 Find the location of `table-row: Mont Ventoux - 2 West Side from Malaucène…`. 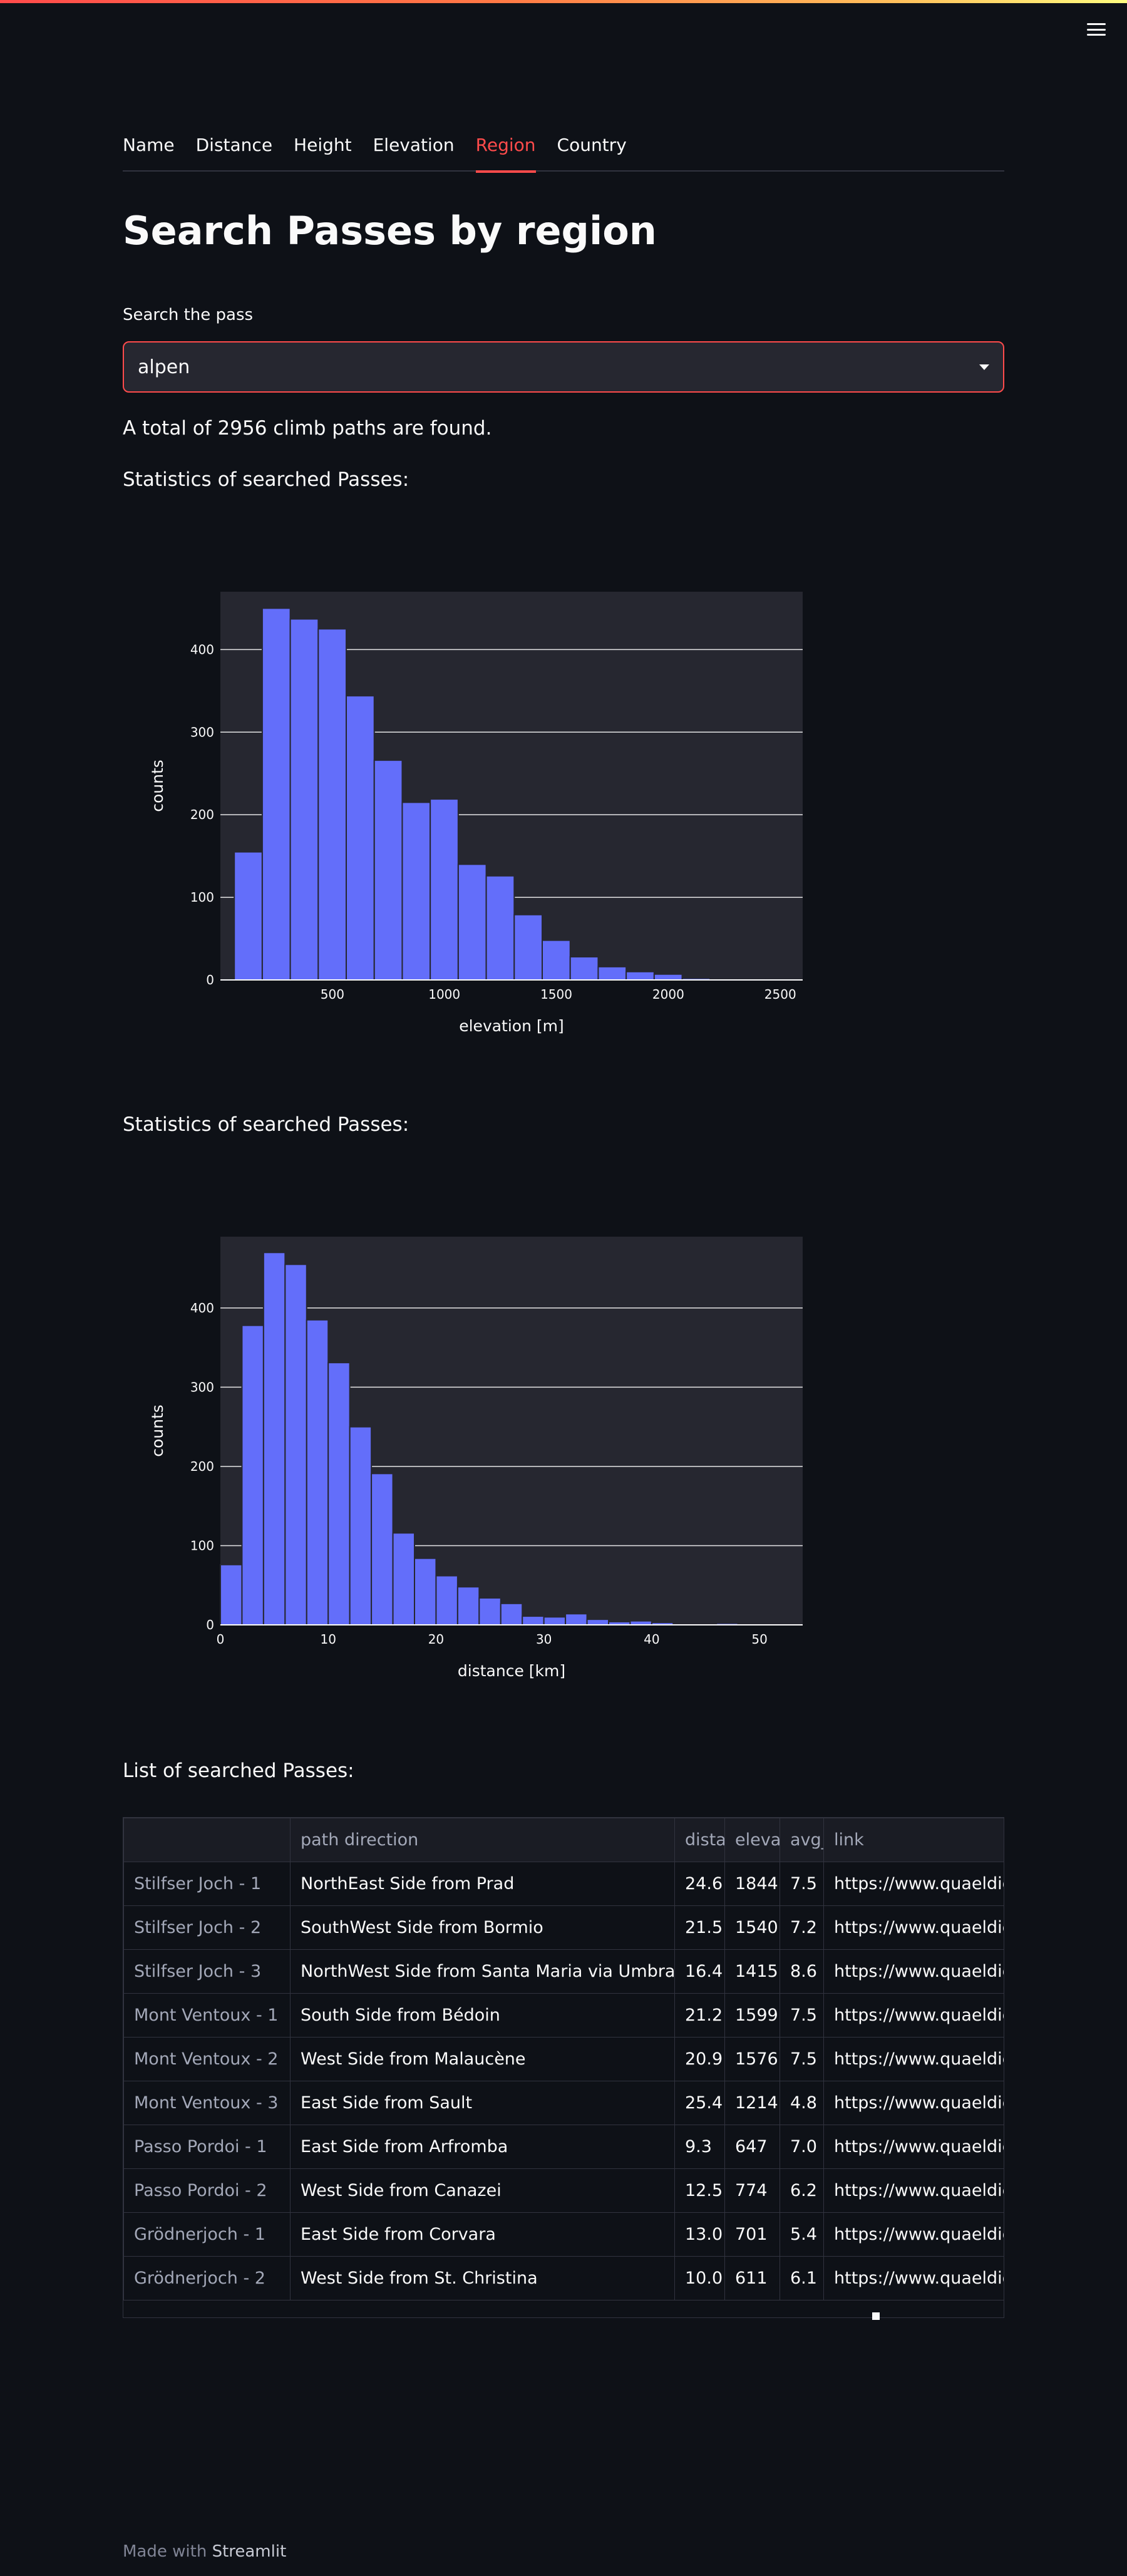

table-row: Mont Ventoux - 2 West Side from Malaucène… is located at coordinates (563, 2059).